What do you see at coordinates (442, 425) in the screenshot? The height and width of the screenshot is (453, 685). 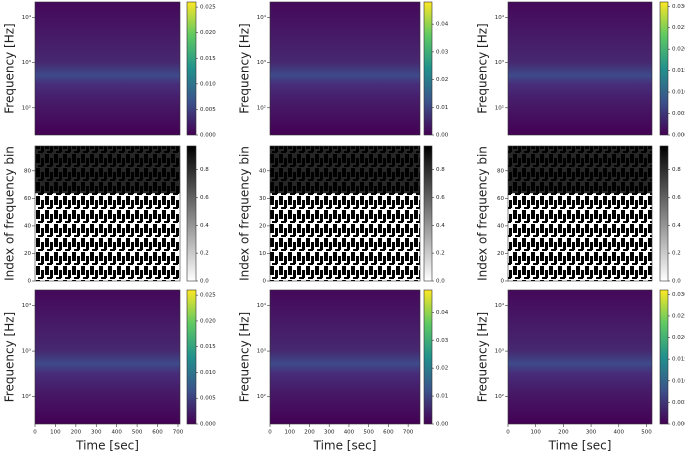 I see `colorbar-tick-label: 0.00` at bounding box center [442, 425].